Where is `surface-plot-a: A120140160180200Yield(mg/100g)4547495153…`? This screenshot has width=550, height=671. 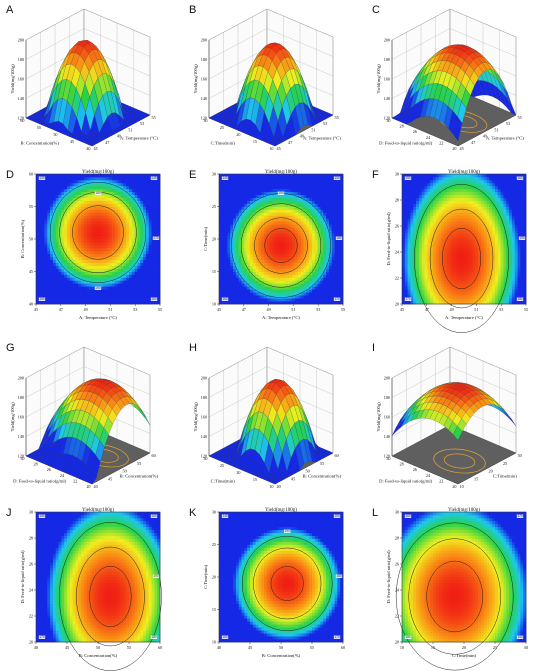 surface-plot-a: A120140160180200Yield(mg/100g)4547495153… is located at coordinates (91, 82).